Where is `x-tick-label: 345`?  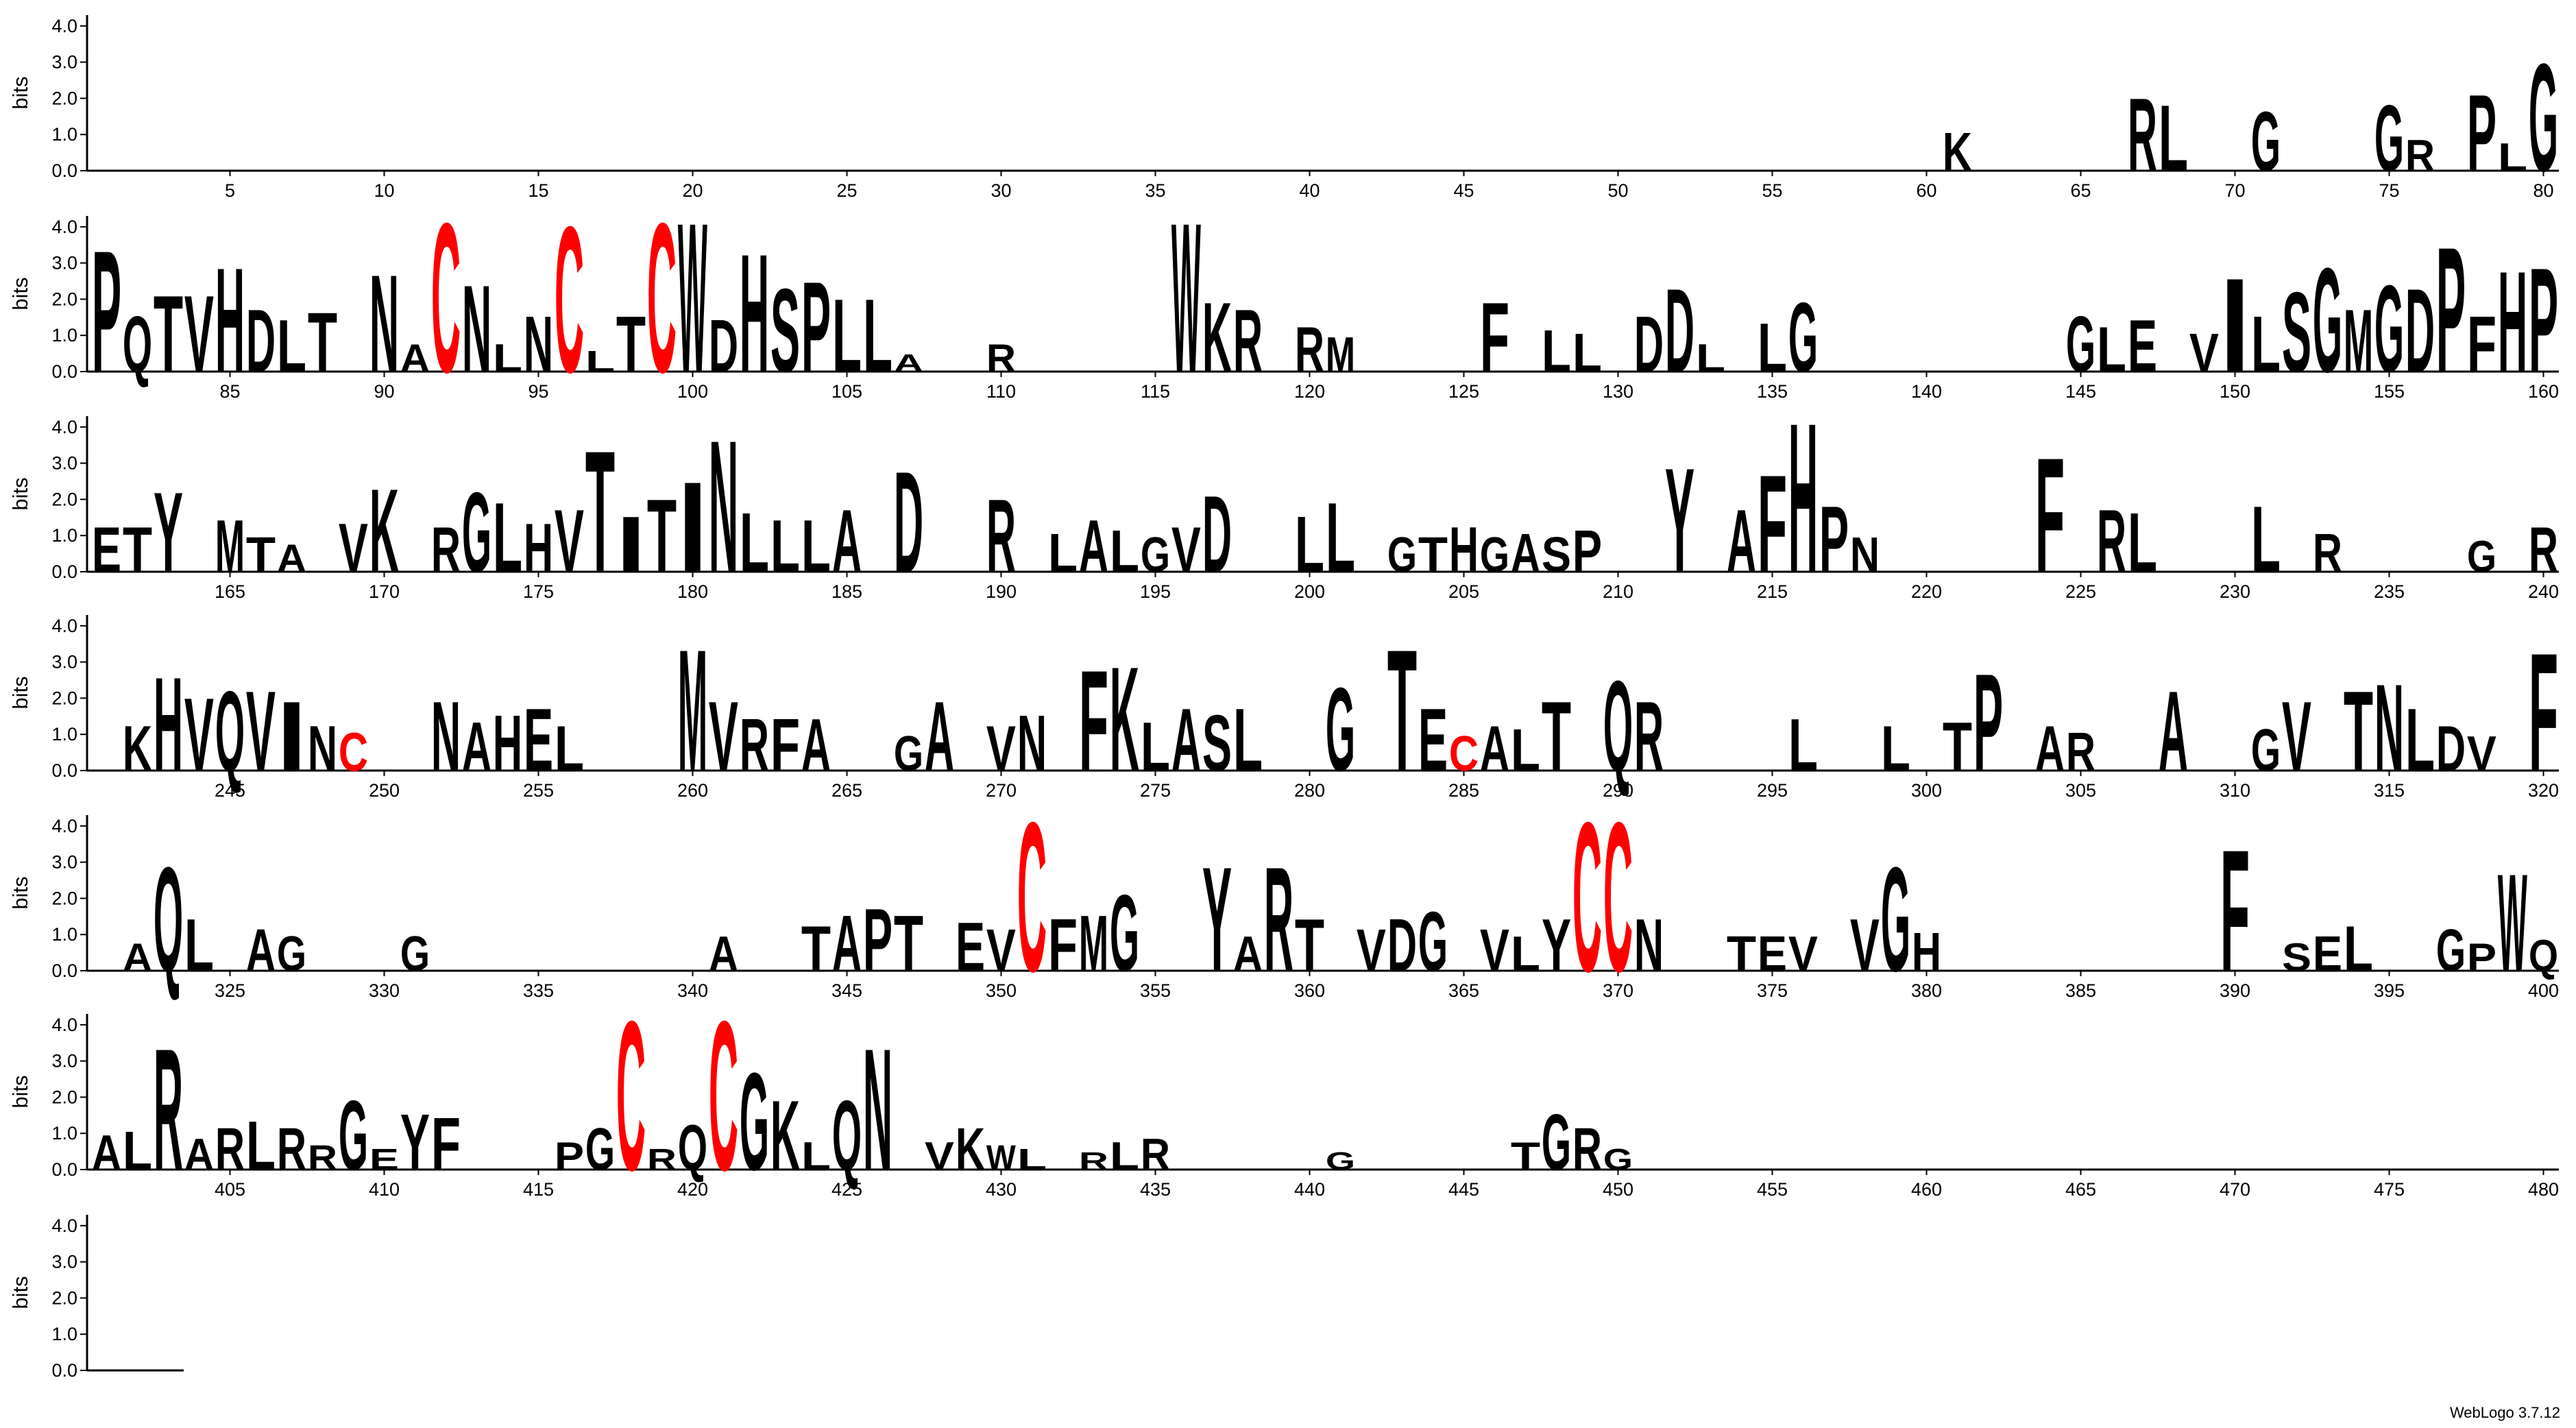
x-tick-label: 345 is located at coordinates (846, 990).